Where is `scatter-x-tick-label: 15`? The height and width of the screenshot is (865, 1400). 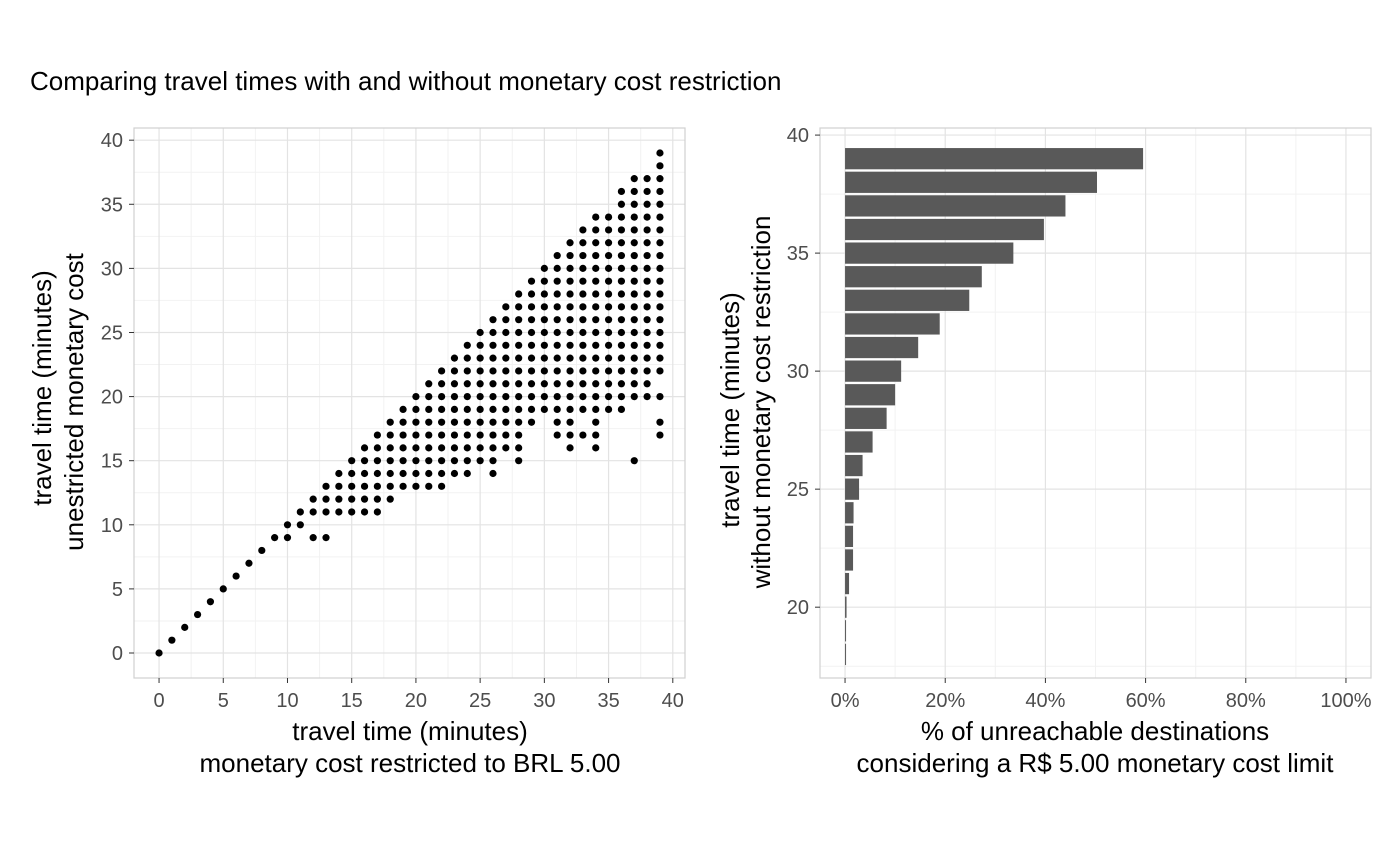 scatter-x-tick-label: 15 is located at coordinates (352, 701).